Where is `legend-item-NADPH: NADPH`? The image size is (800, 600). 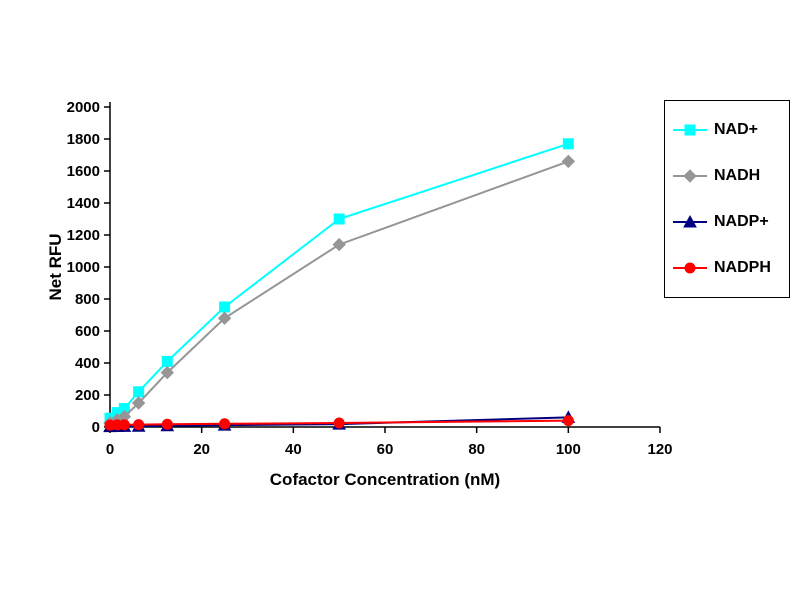 legend-item-NADPH: NADPH is located at coordinates (729, 268).